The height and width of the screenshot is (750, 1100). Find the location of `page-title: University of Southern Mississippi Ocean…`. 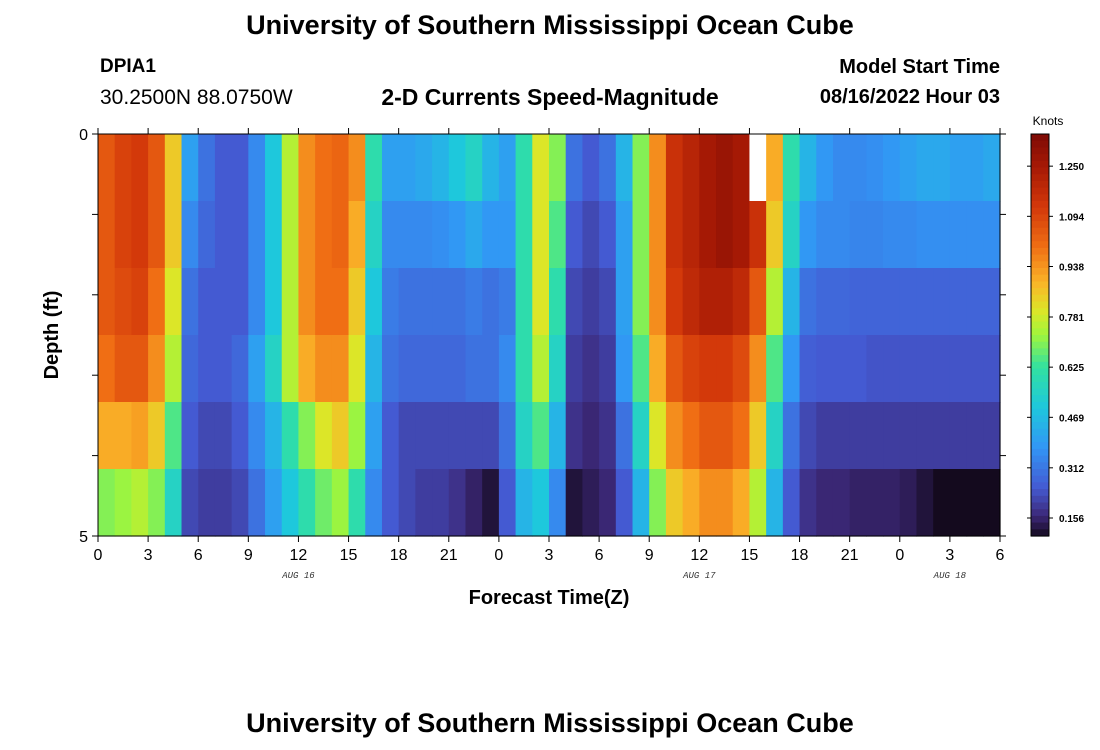

page-title: University of Southern Mississippi Ocean… is located at coordinates (550, 25).